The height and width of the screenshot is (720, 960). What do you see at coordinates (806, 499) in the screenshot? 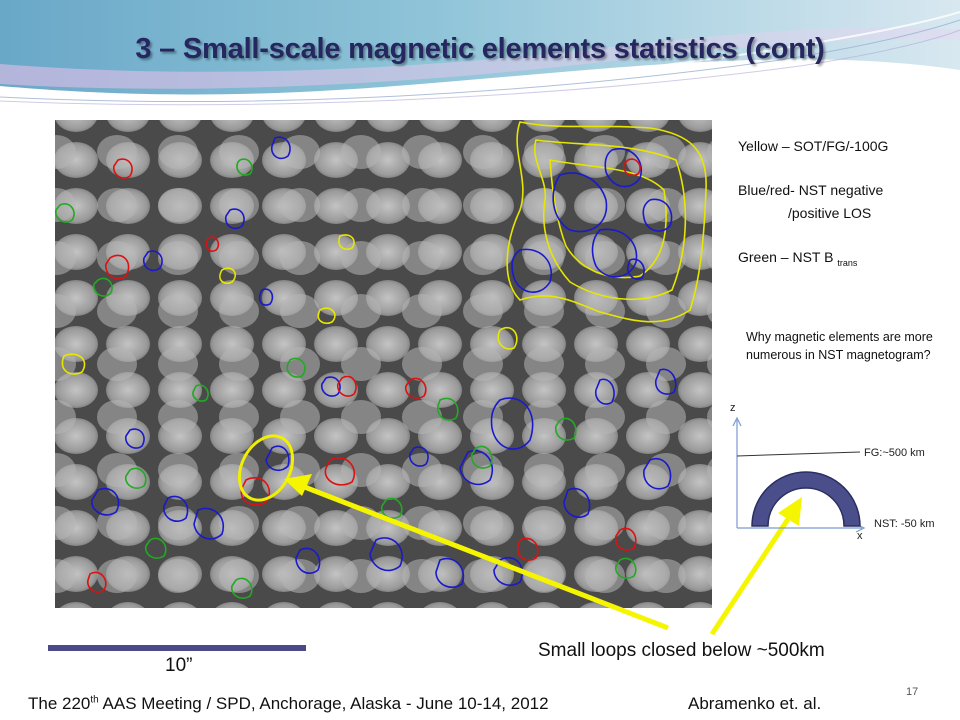
I see `magnetic-loop` at bounding box center [806, 499].